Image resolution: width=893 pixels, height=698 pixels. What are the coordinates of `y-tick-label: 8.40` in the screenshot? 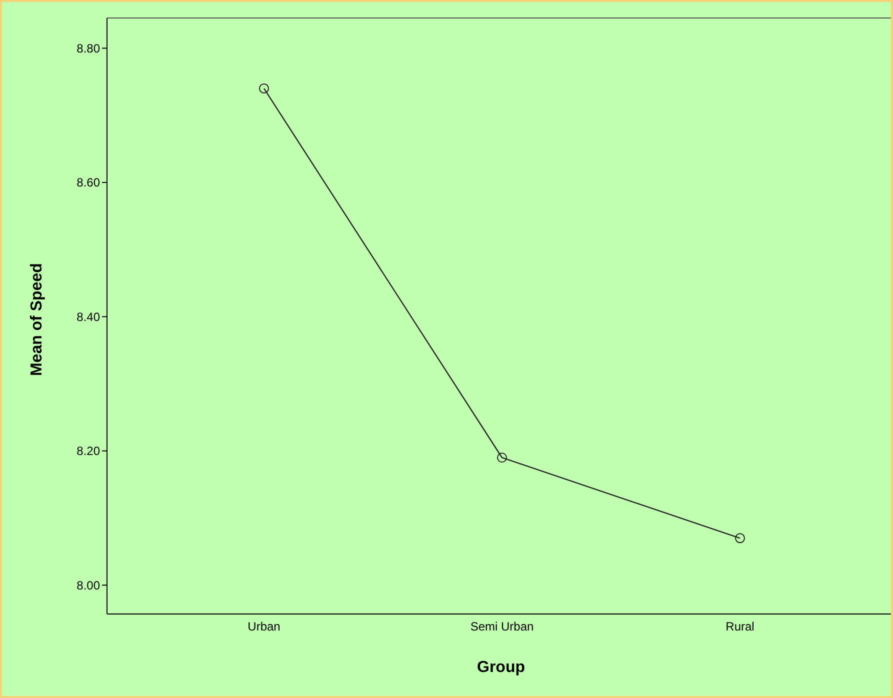 It's located at (88, 317).